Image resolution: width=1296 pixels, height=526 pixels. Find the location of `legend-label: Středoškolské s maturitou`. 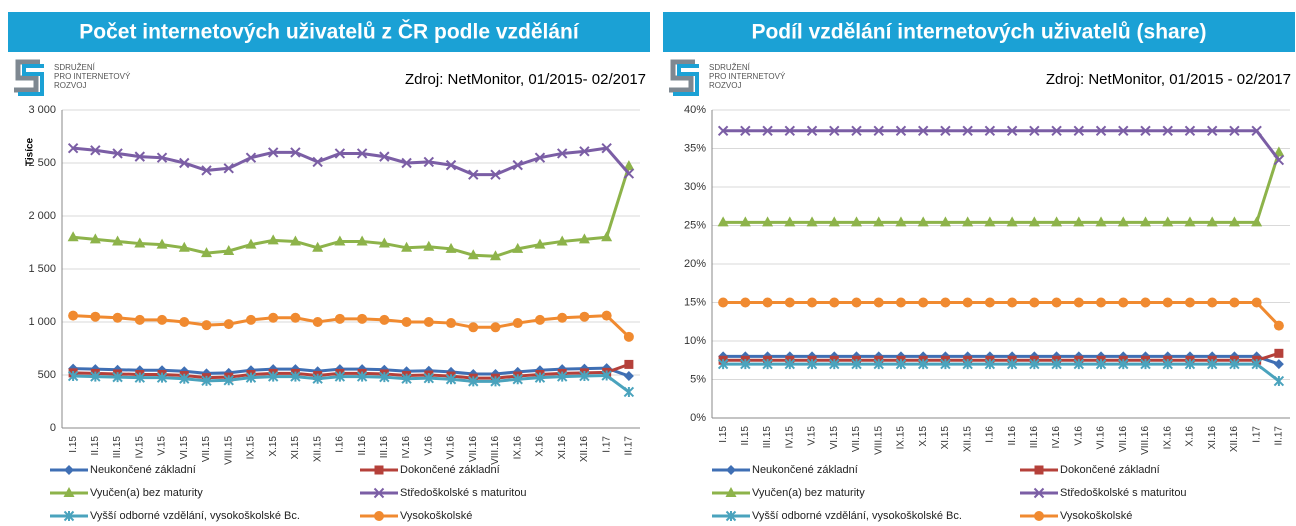

legend-label: Středoškolské s maturitou is located at coordinates (463, 493).